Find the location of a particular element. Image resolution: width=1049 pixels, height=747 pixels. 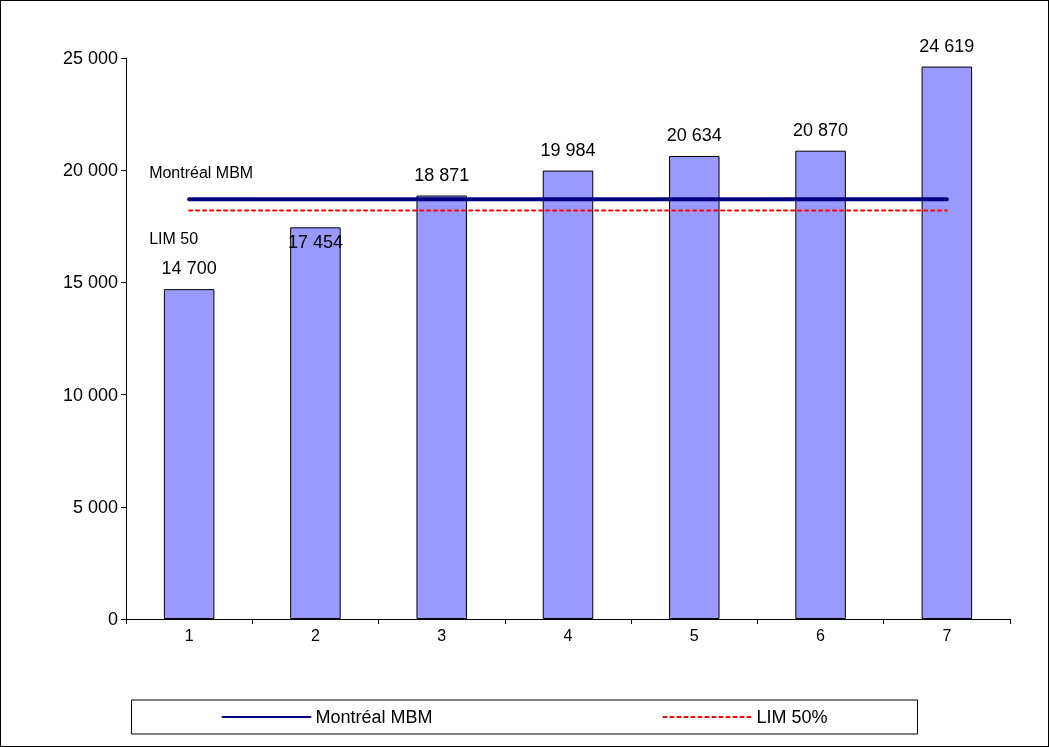

y-tick-label: 10 000 is located at coordinates (90, 394).